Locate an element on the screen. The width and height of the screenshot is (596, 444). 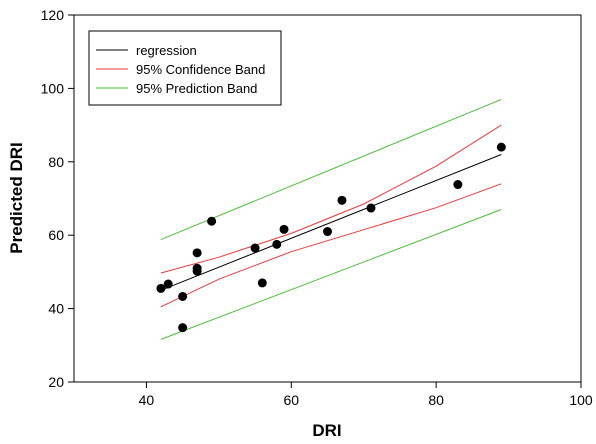
x-tick-label: 40 is located at coordinates (147, 400).